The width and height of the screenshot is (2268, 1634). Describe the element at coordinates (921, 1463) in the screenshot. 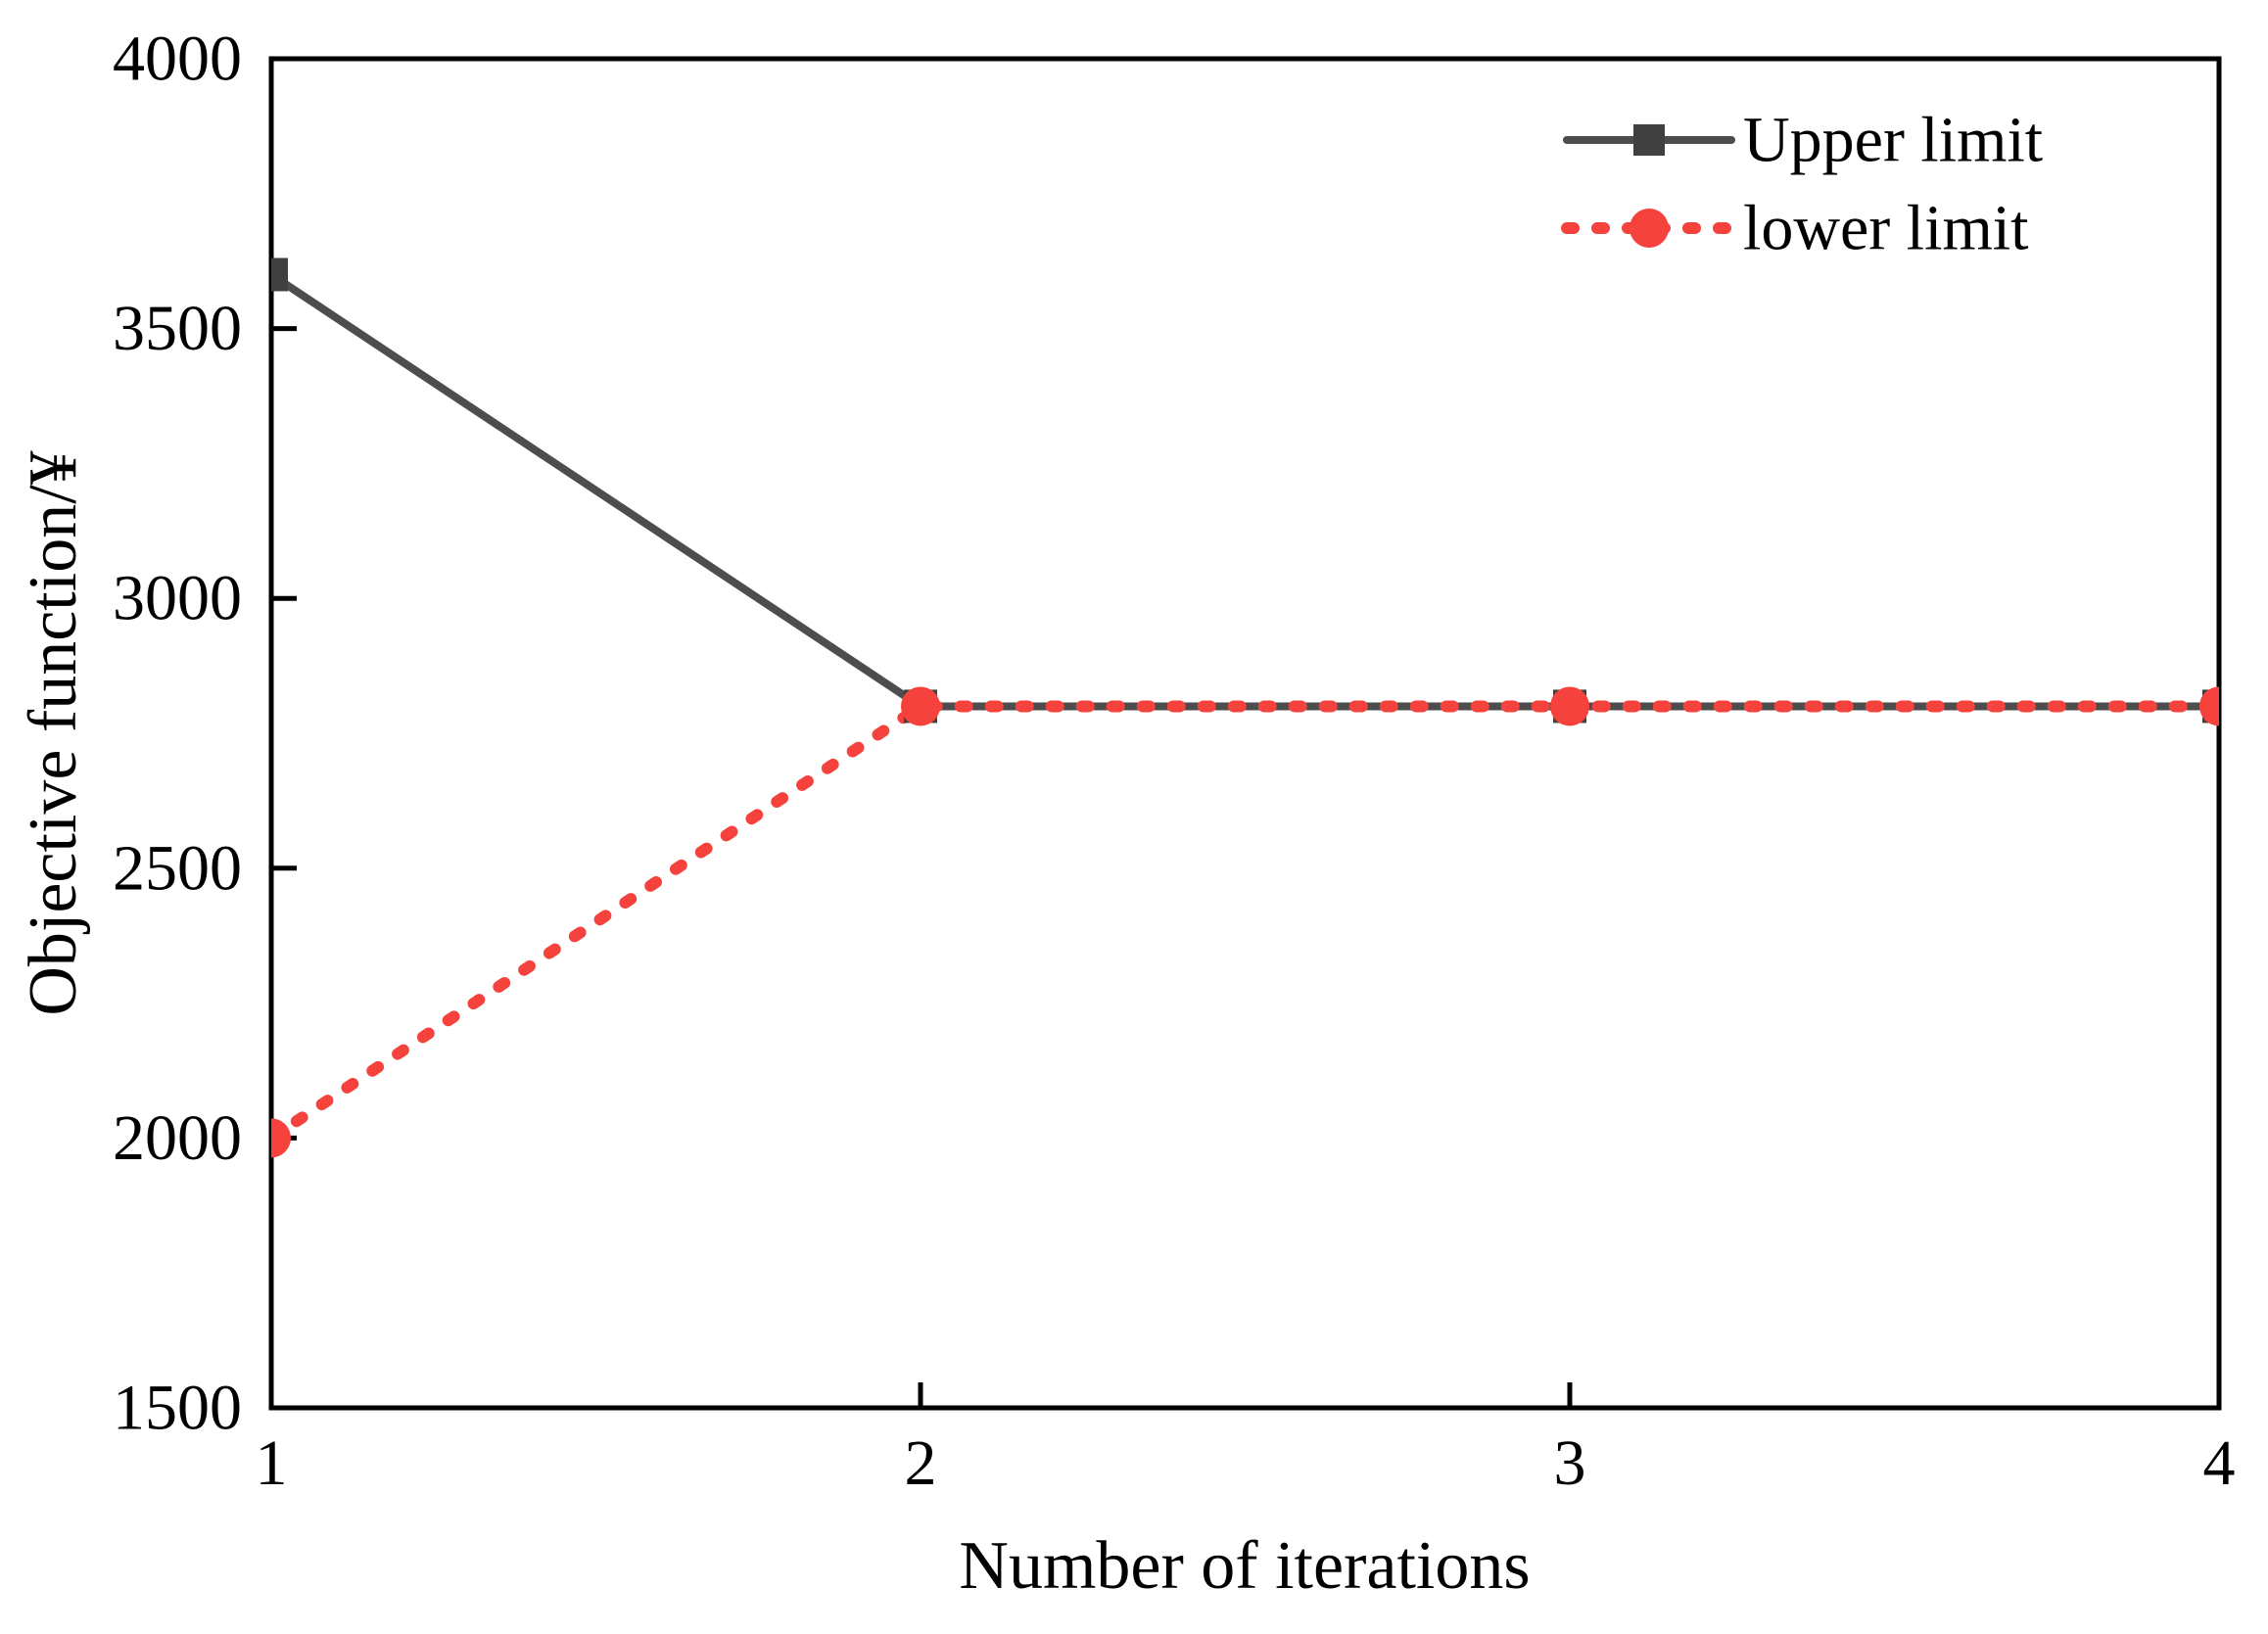

I see `x-tick-label: 2` at that location.